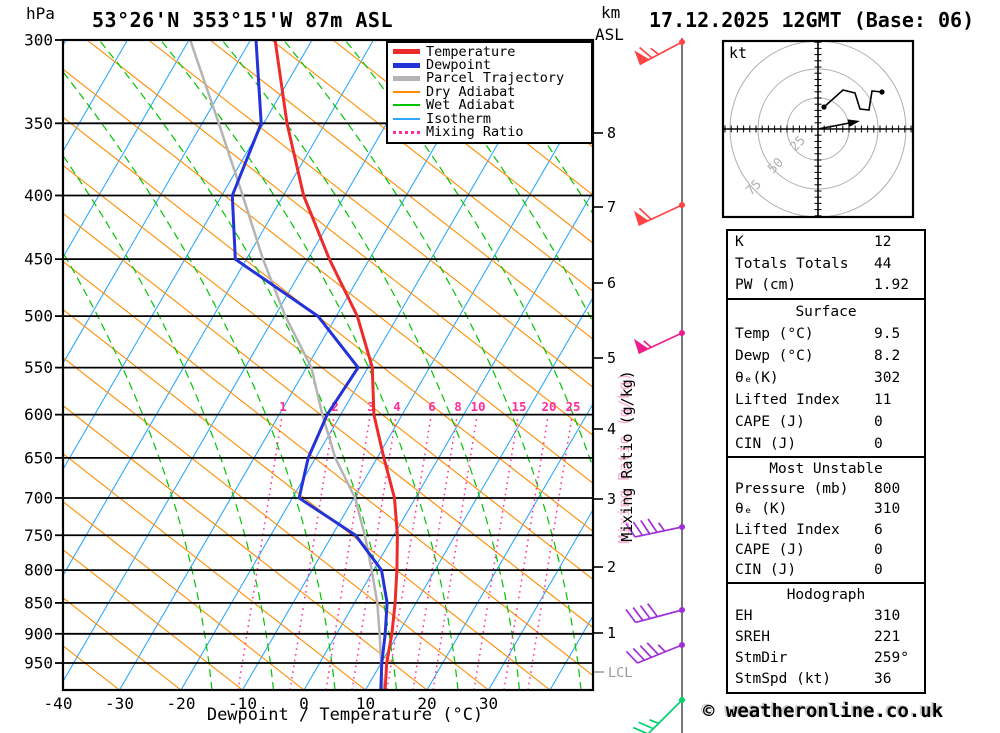  I want to click on km-tick-label: 4, so click(611, 429).